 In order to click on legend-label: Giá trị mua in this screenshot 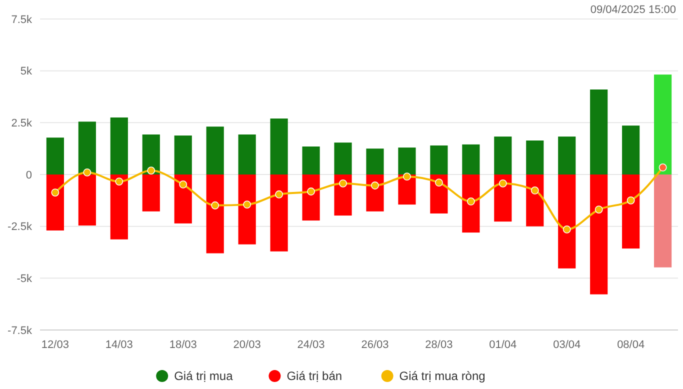, I will do `click(204, 376)`.